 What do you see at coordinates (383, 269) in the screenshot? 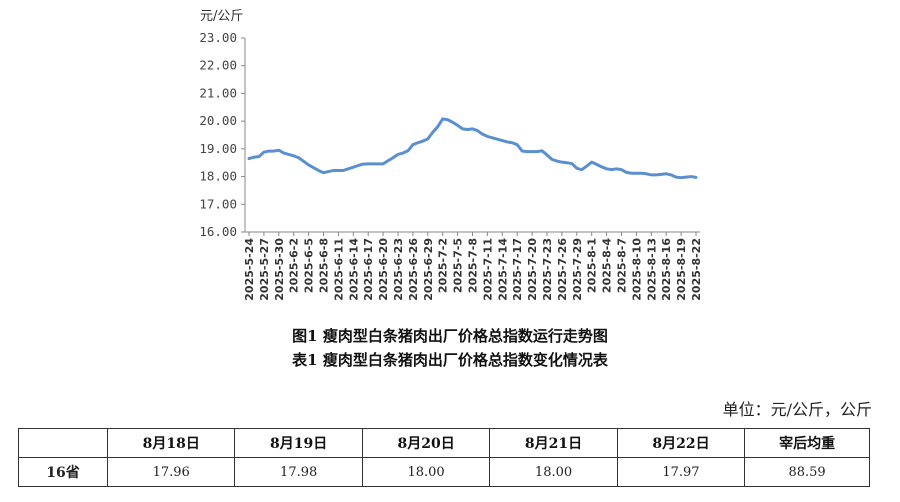
I see `x-tick-label: 2025-6-20` at bounding box center [383, 269].